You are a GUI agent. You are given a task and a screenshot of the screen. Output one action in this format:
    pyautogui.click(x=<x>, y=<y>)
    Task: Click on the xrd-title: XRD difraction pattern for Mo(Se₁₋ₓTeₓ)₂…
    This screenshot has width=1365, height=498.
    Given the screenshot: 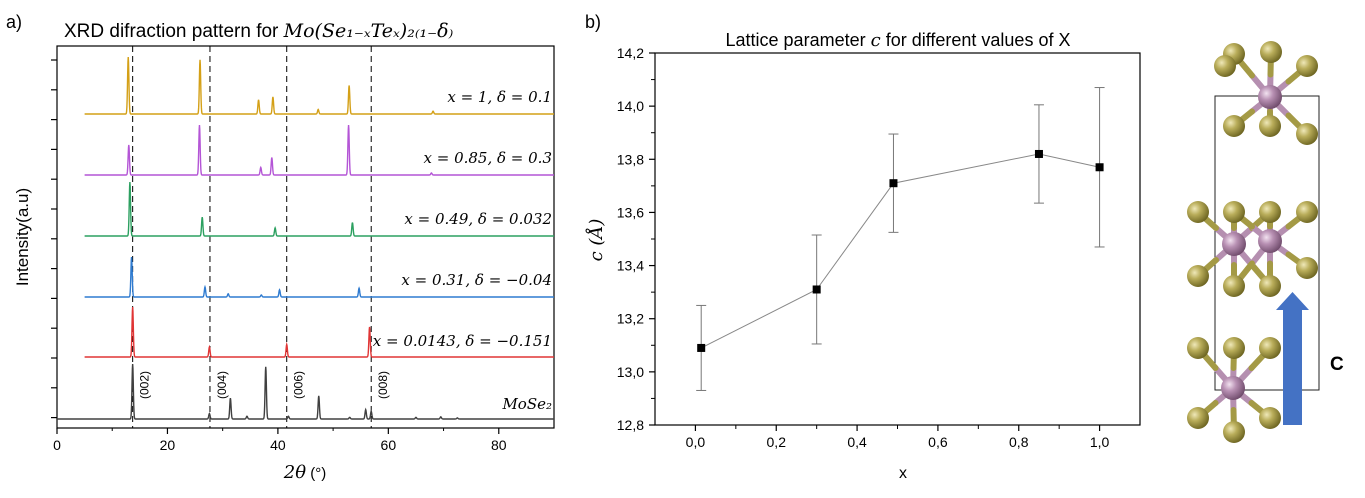 What is the action you would take?
    pyautogui.click(x=259, y=31)
    